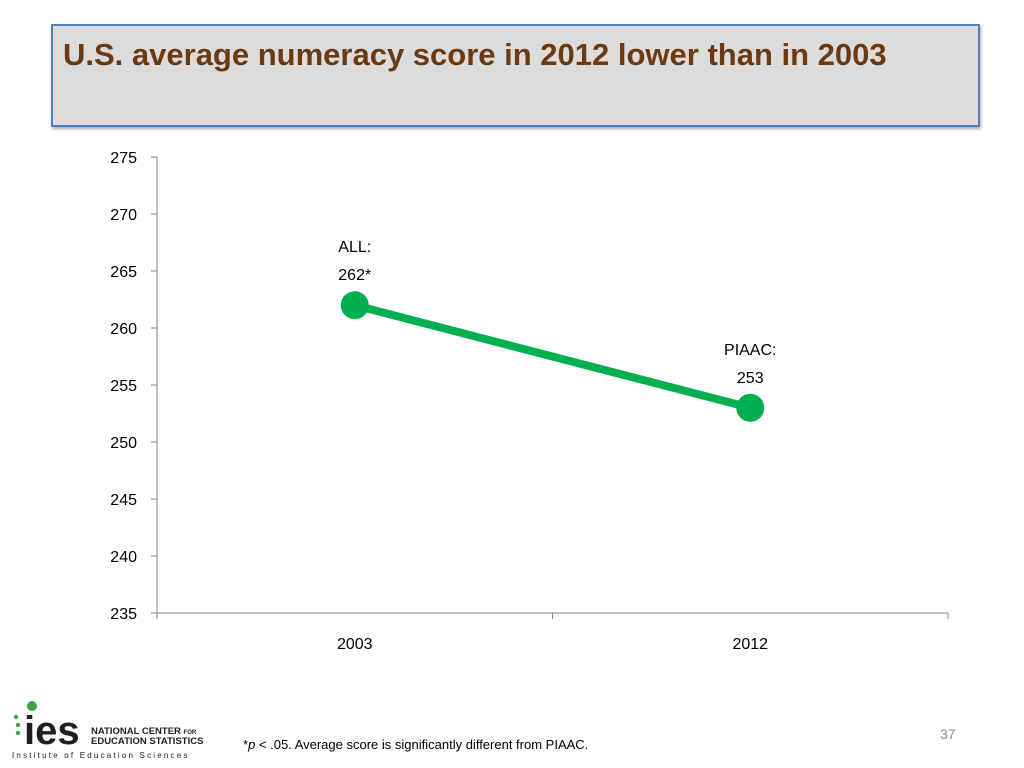 The width and height of the screenshot is (1024, 768). What do you see at coordinates (123, 158) in the screenshot?
I see `y-tick-label: 275` at bounding box center [123, 158].